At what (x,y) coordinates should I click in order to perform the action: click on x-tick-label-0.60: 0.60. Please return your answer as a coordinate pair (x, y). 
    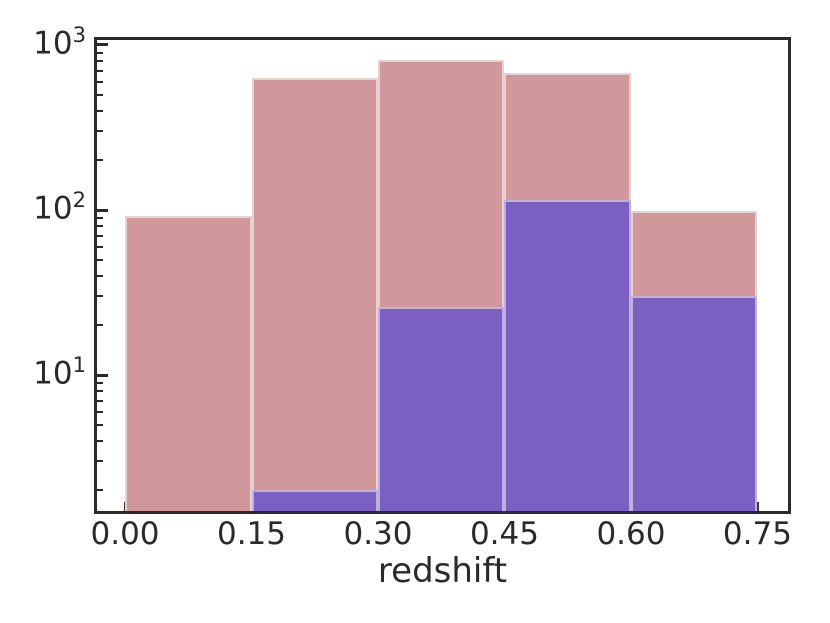
    Looking at the image, I should click on (631, 534).